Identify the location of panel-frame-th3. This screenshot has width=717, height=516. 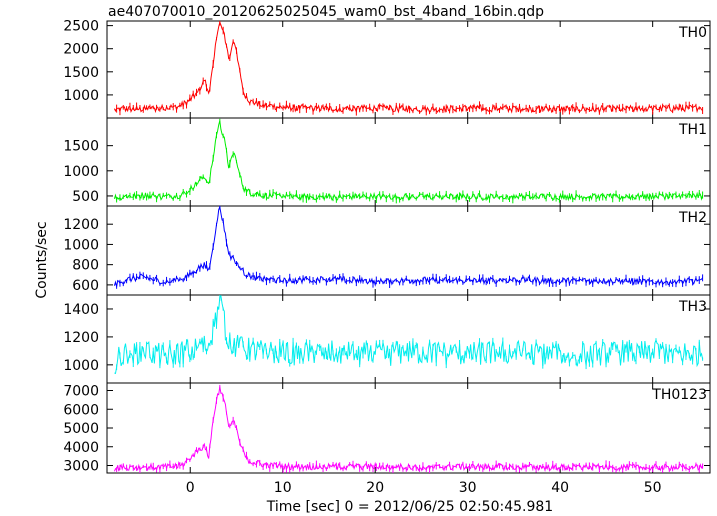
(408, 339).